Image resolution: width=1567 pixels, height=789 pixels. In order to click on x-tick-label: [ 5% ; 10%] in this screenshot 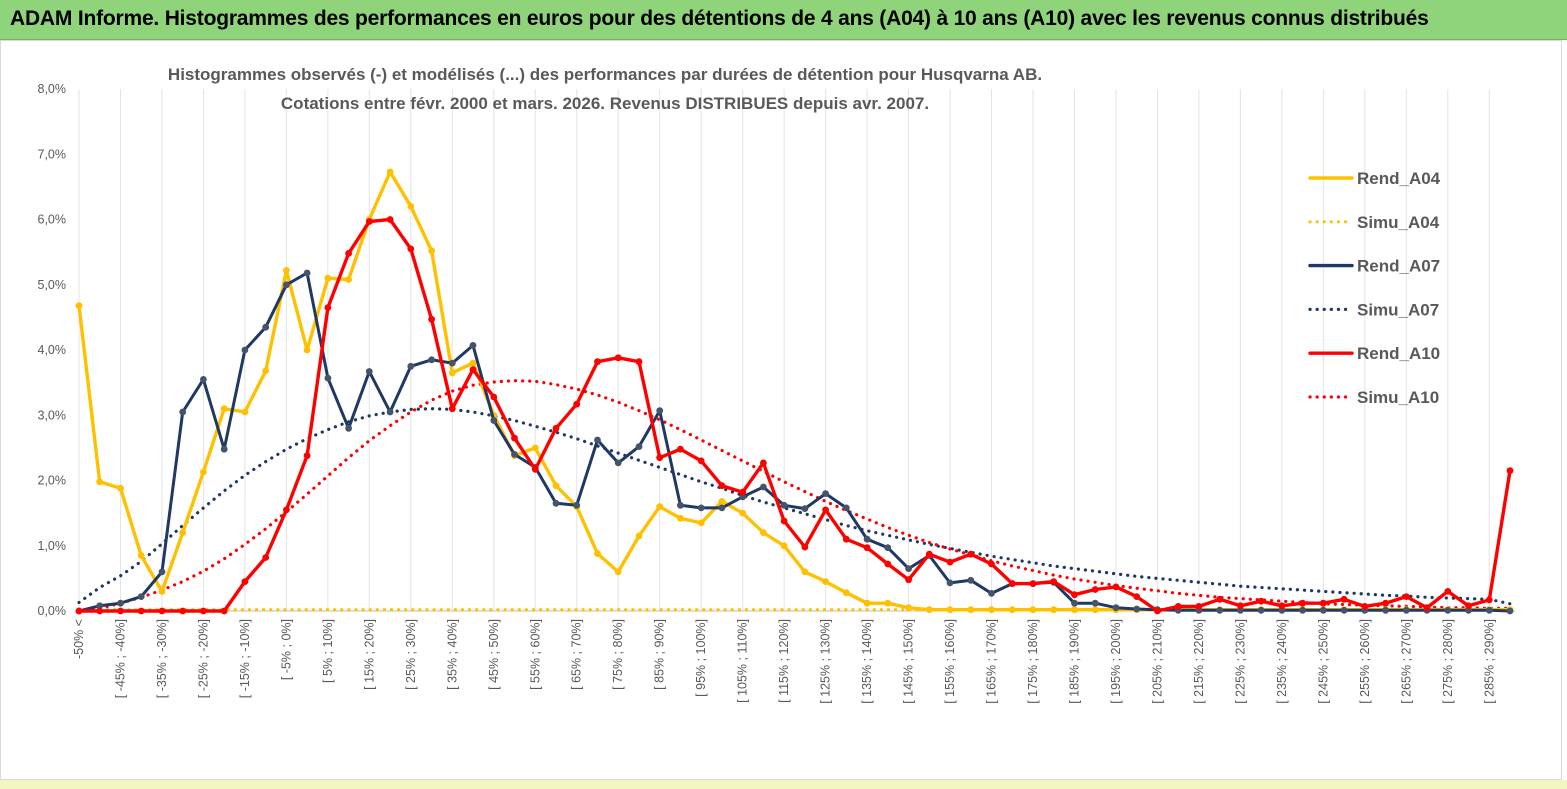, I will do `click(328, 651)`.